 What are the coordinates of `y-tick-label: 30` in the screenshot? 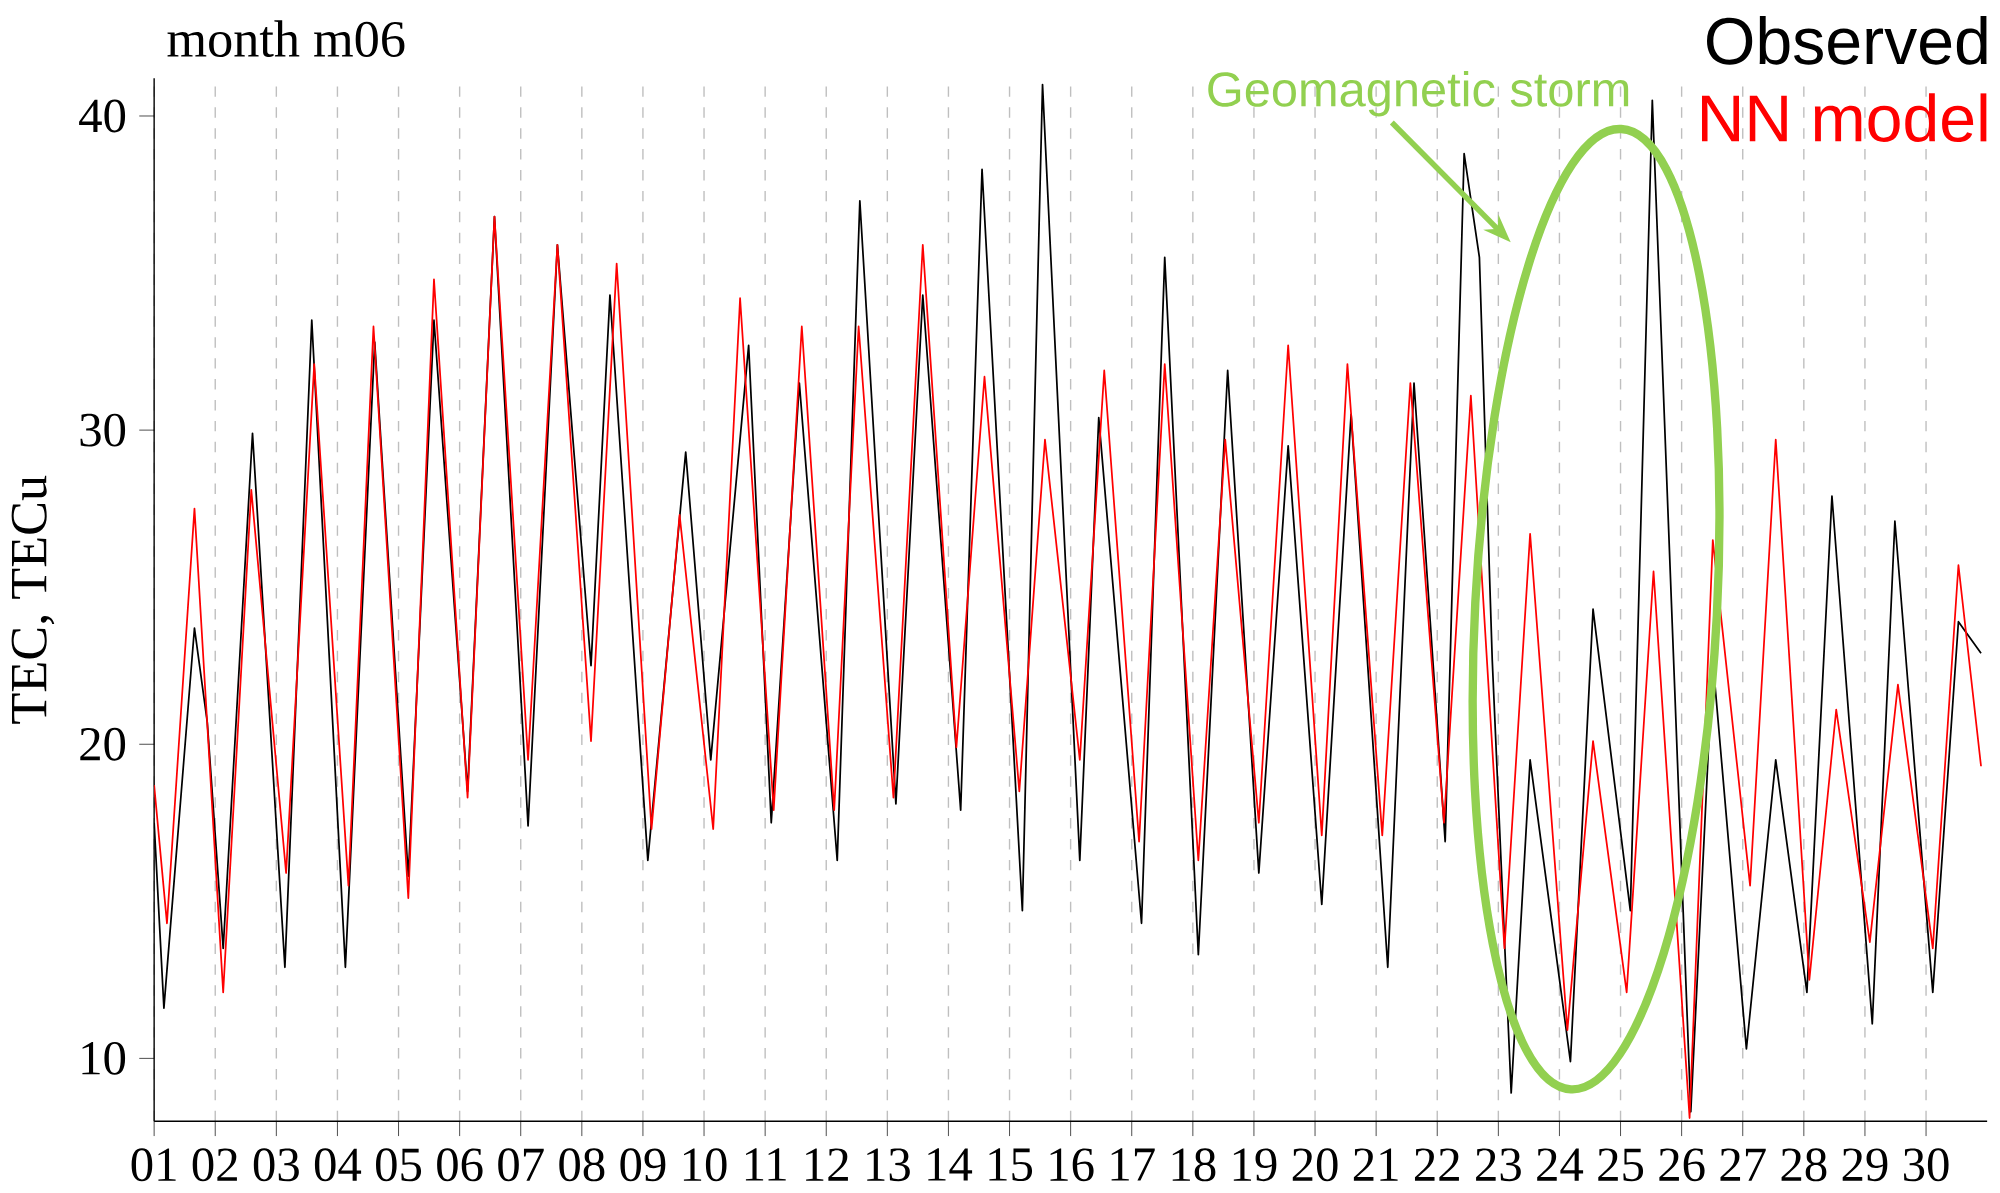 It's located at (103, 430).